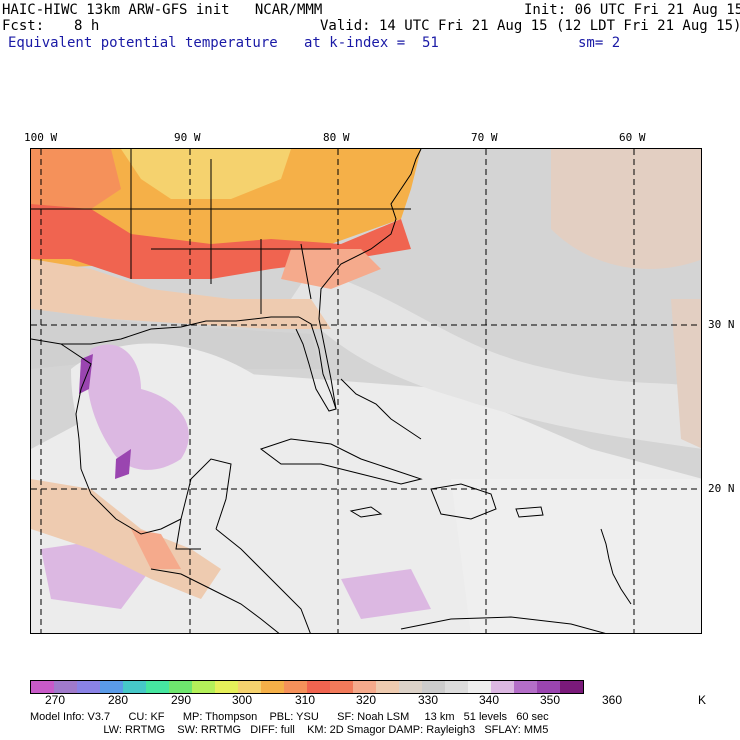  What do you see at coordinates (616, 566) in the screenshot?
I see `lesser-antilles` at bounding box center [616, 566].